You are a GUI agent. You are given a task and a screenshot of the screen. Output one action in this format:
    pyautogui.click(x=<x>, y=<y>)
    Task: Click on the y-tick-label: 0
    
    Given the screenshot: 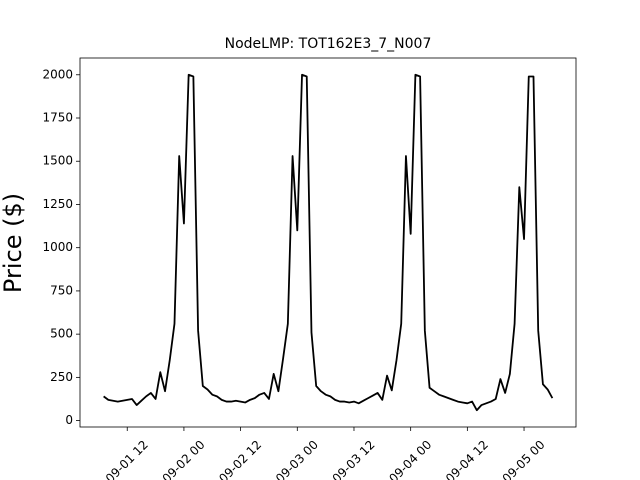 What is the action you would take?
    pyautogui.click(x=69, y=420)
    